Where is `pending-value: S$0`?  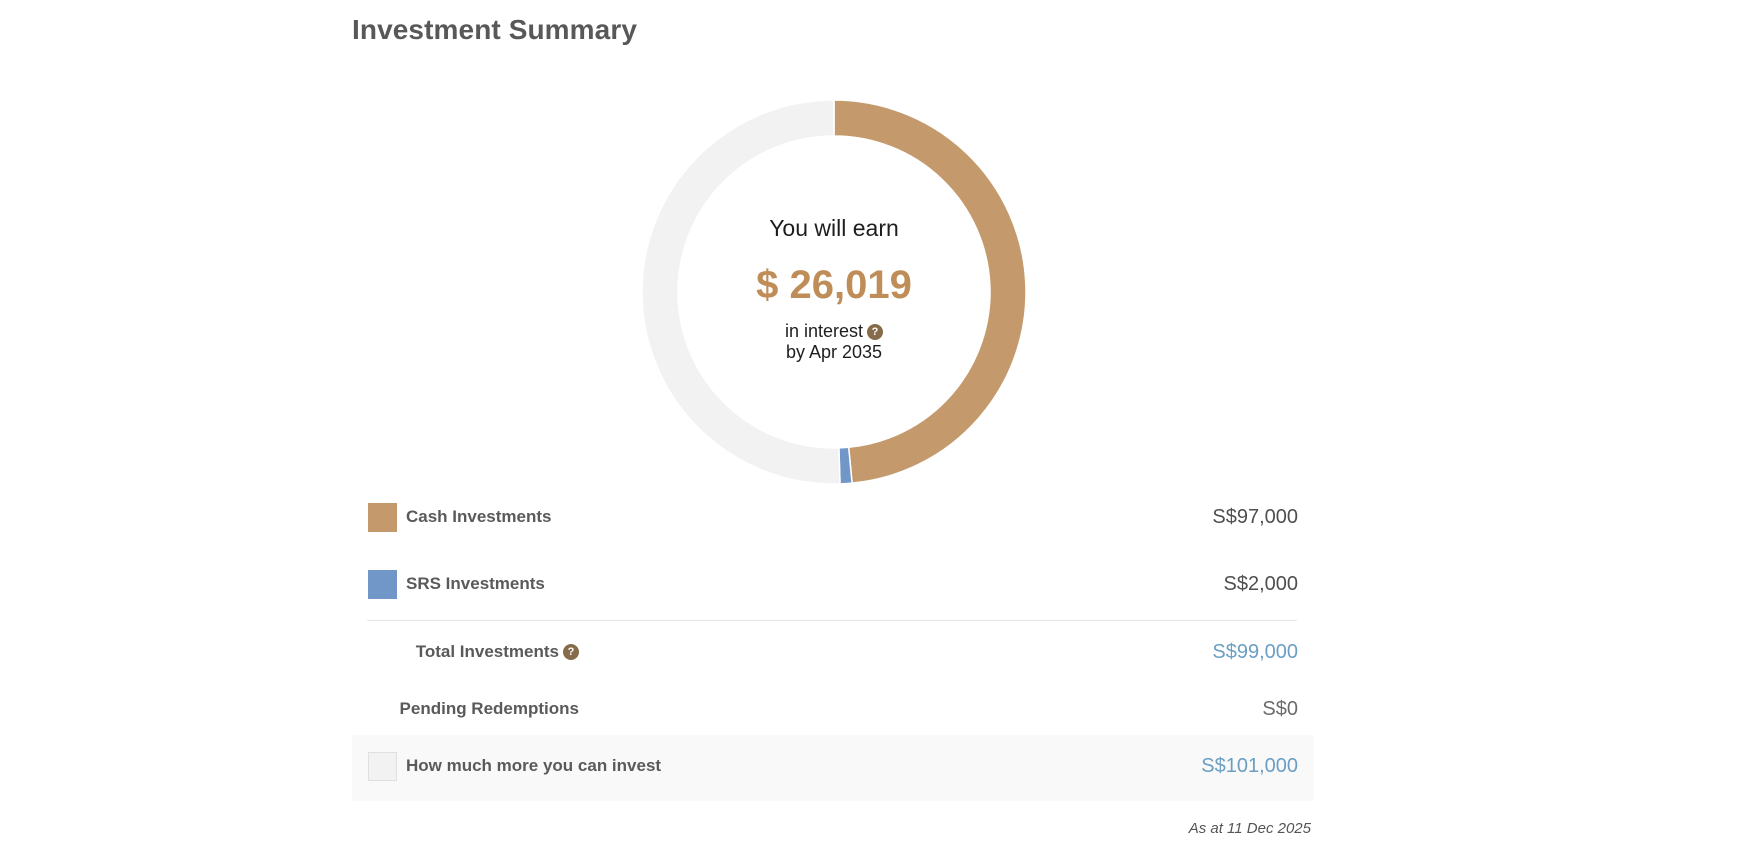
pending-value: S$0 is located at coordinates (1280, 709).